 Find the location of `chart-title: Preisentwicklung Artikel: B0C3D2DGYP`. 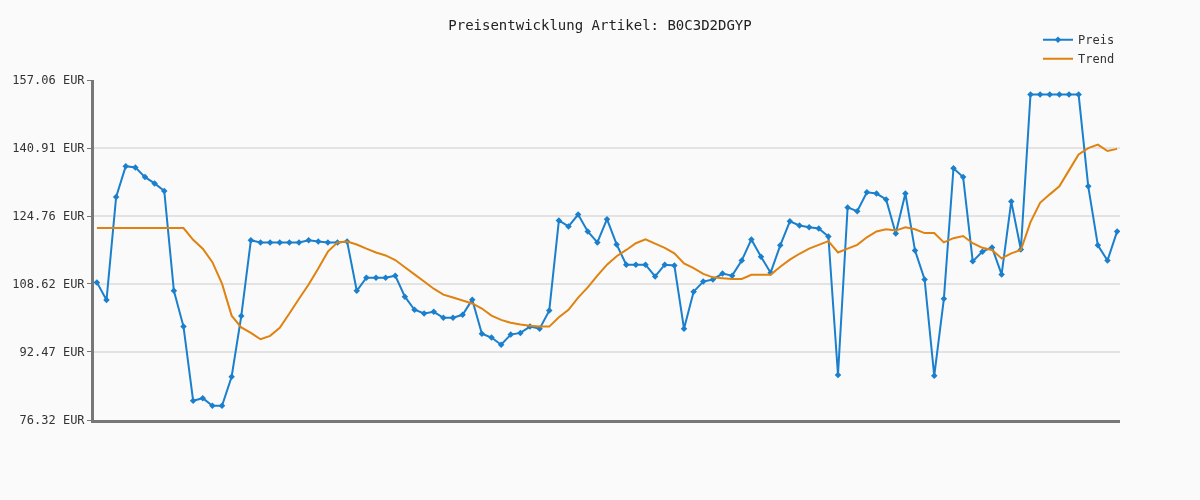

chart-title: Preisentwicklung Artikel: B0C3D2DGYP is located at coordinates (600, 24).